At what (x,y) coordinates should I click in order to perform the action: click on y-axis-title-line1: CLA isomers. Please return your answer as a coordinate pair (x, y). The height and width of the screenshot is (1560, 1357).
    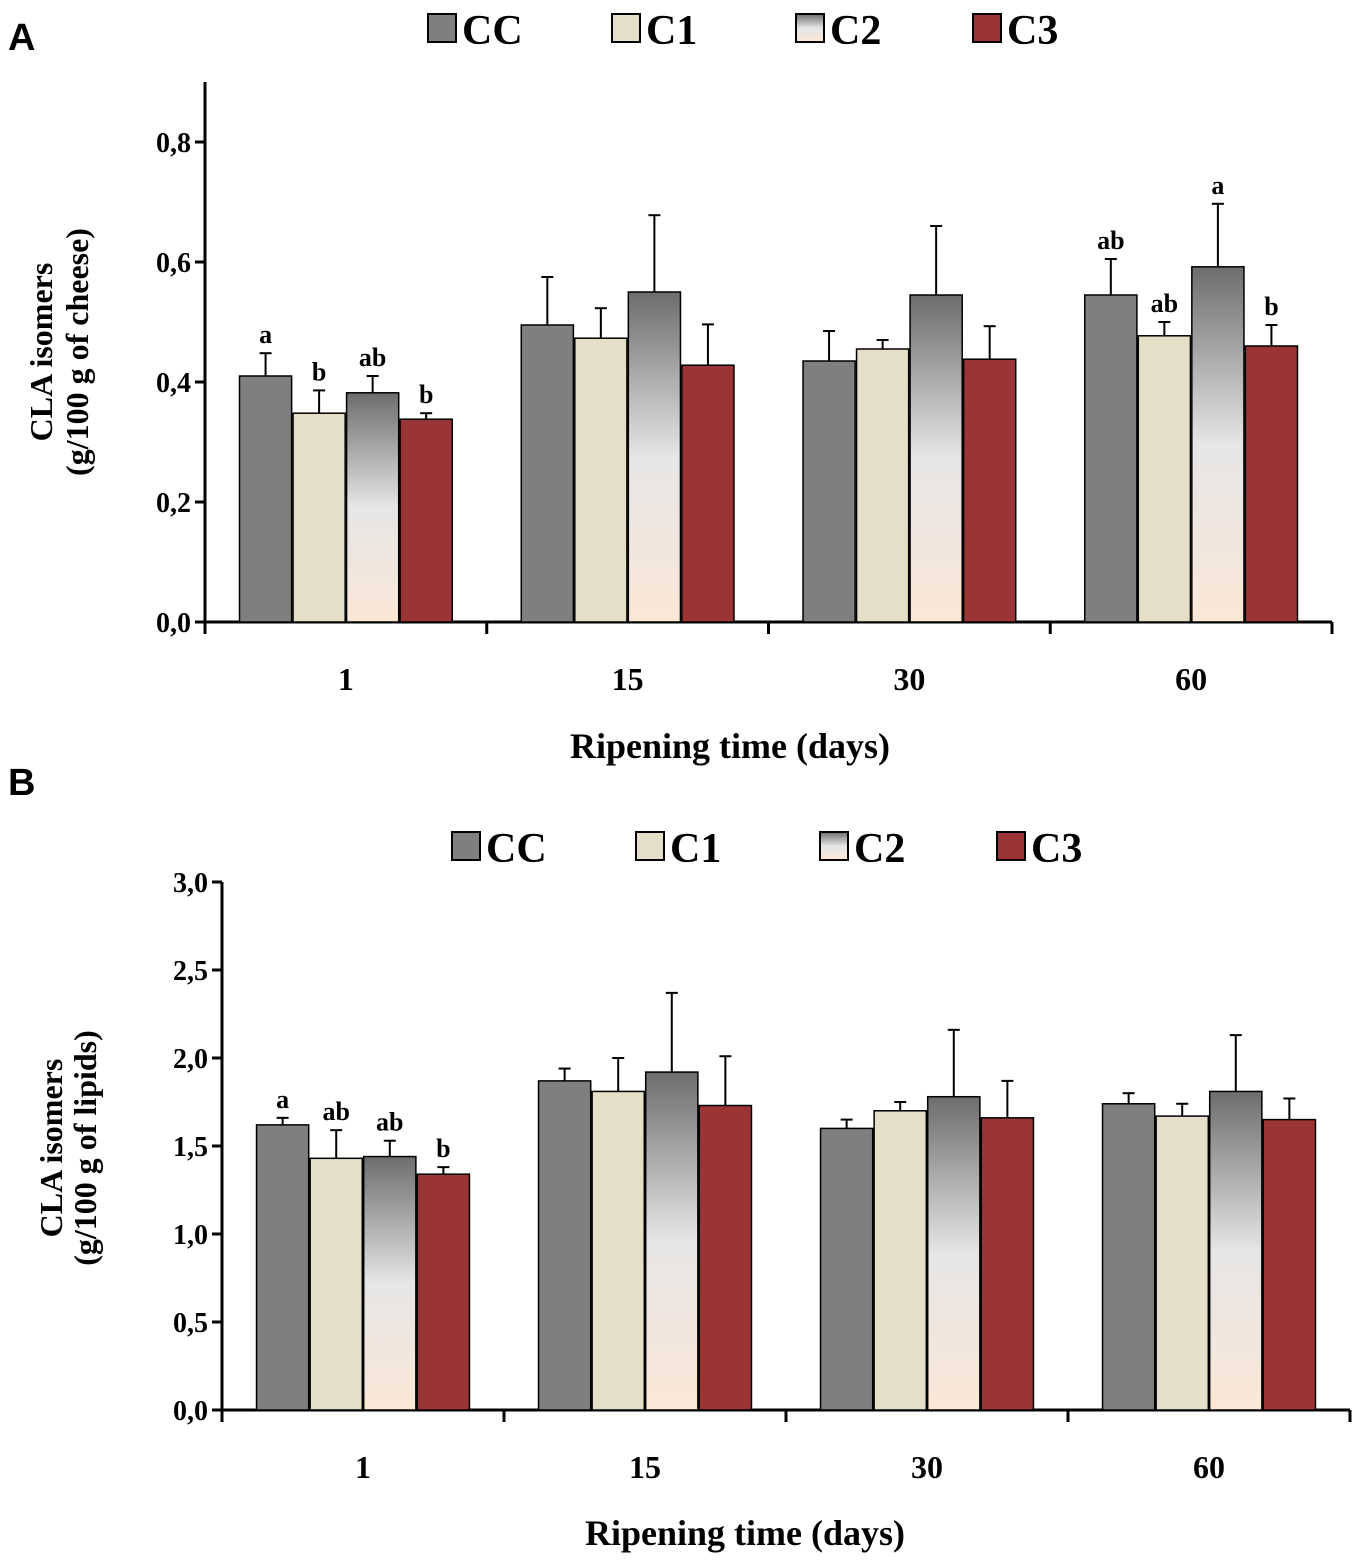
    Looking at the image, I should click on (41, 352).